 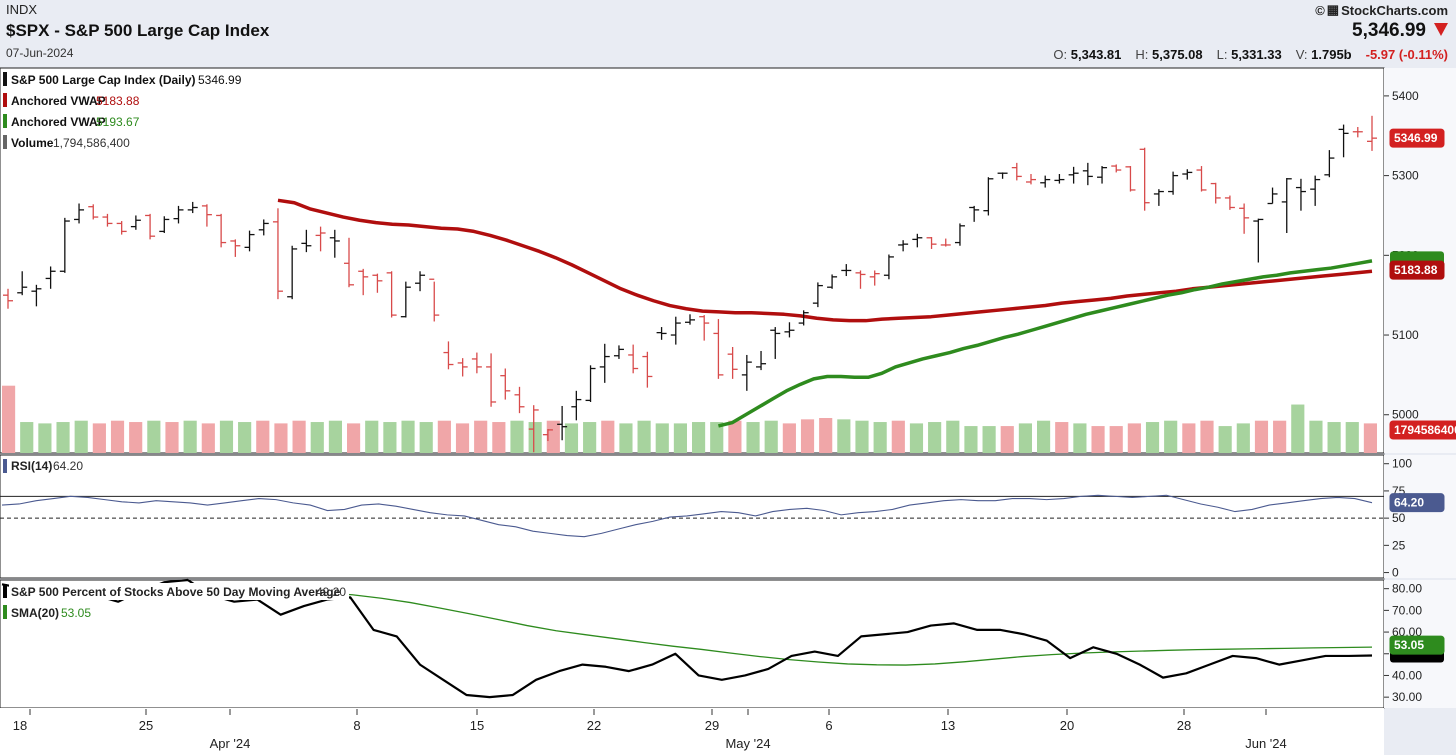 What do you see at coordinates (1405, 96) in the screenshot?
I see `price-tick-label: 5400` at bounding box center [1405, 96].